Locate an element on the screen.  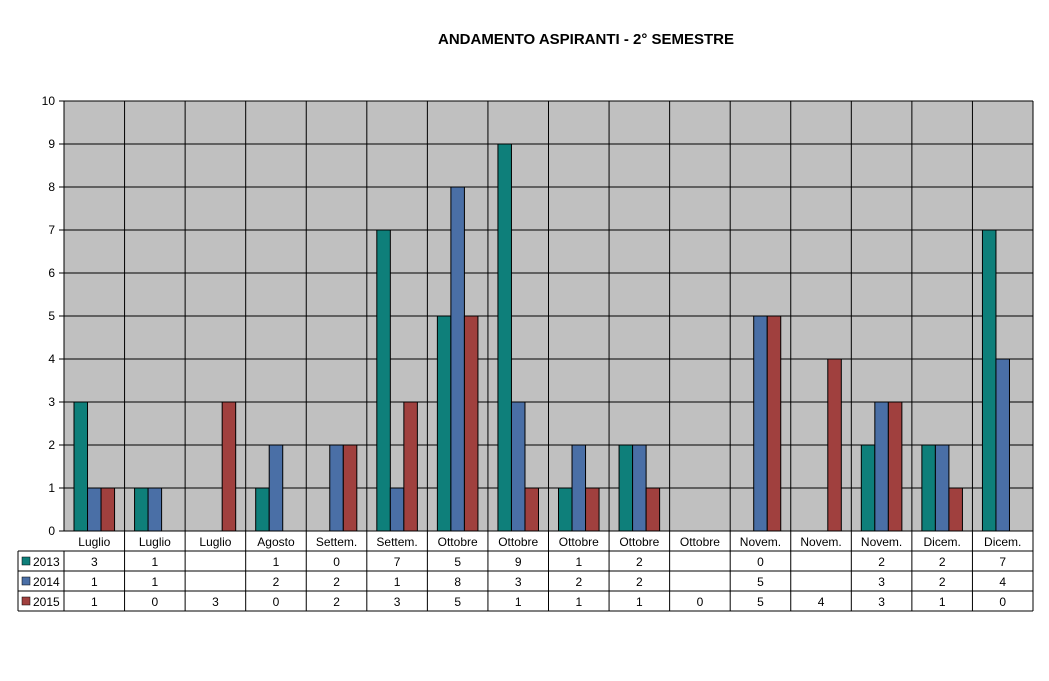
y-tick-label: 9 is located at coordinates (51, 144).